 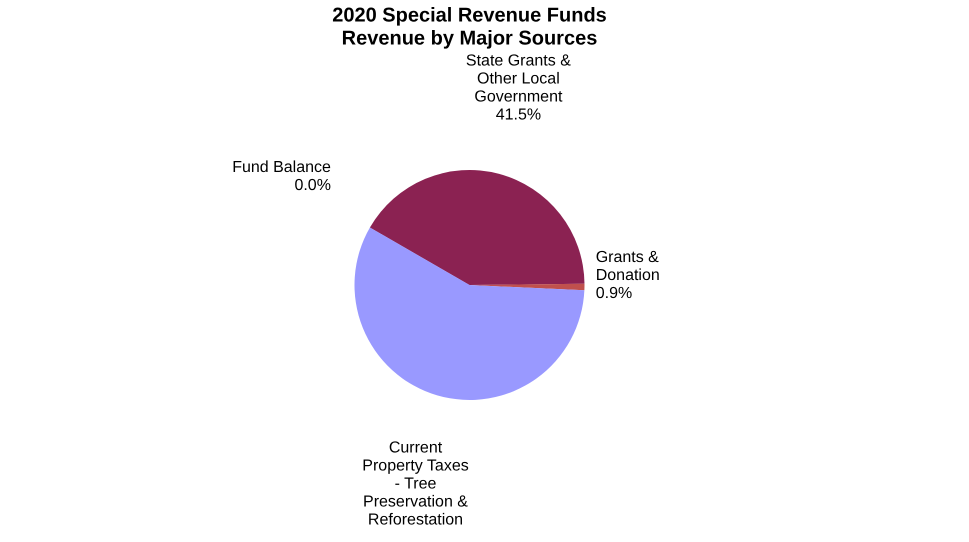 I want to click on chart-title: 2020 Special Revenue Funds, so click(x=469, y=15).